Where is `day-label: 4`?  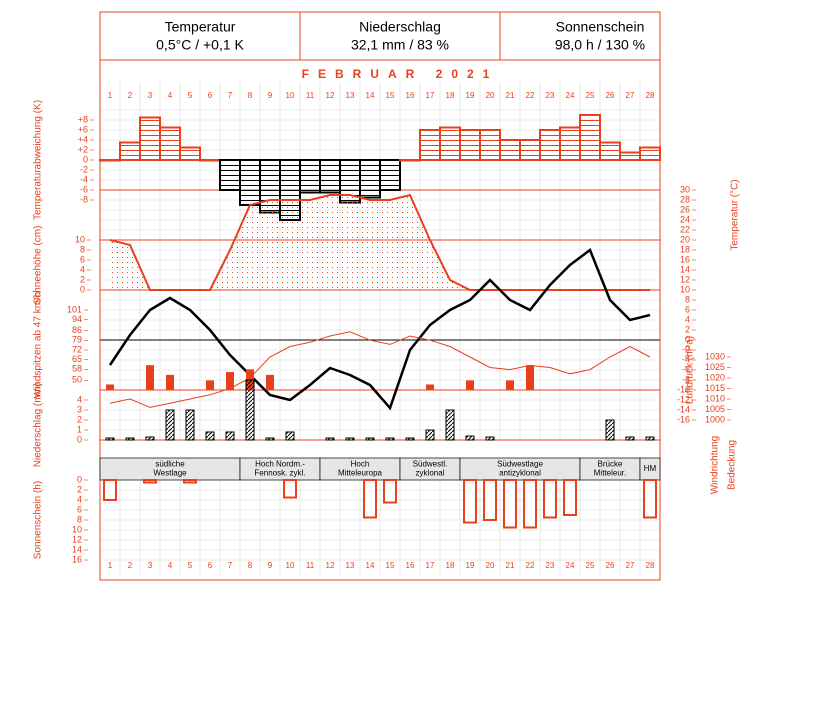 day-label: 4 is located at coordinates (170, 565).